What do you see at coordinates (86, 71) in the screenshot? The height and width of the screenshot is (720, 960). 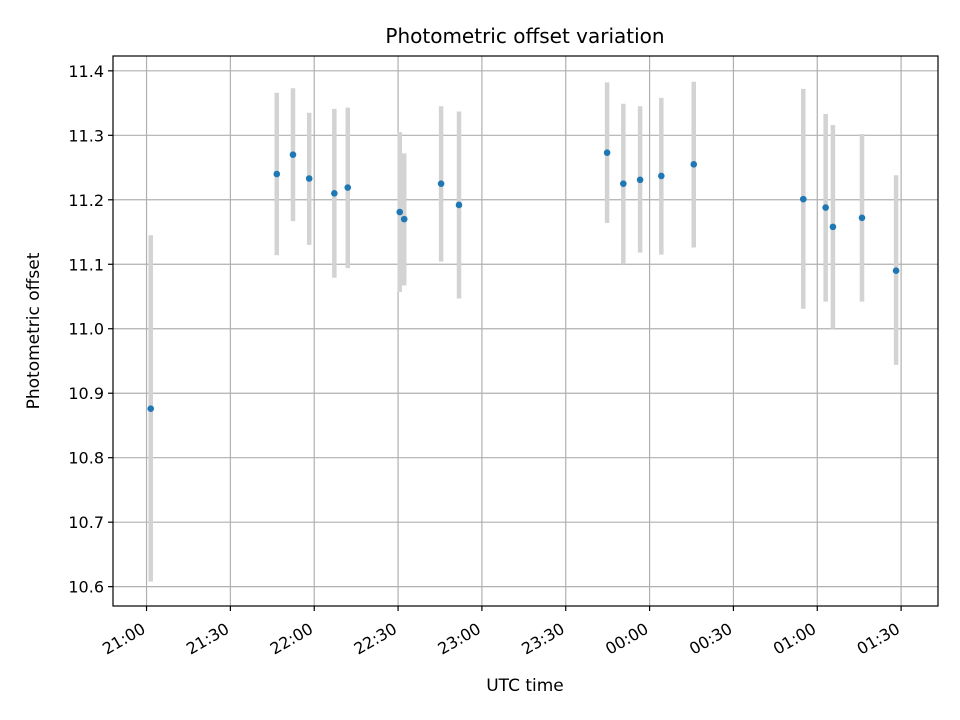 I see `y-tick-label: 11.4` at bounding box center [86, 71].